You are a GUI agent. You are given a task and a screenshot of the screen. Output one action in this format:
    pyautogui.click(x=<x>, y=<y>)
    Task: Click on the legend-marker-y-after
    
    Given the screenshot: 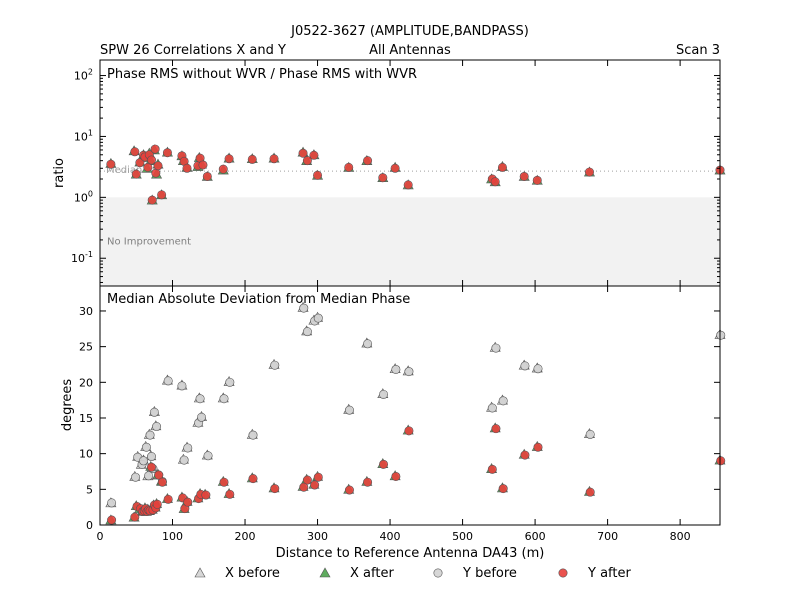 What is the action you would take?
    pyautogui.click(x=563, y=573)
    